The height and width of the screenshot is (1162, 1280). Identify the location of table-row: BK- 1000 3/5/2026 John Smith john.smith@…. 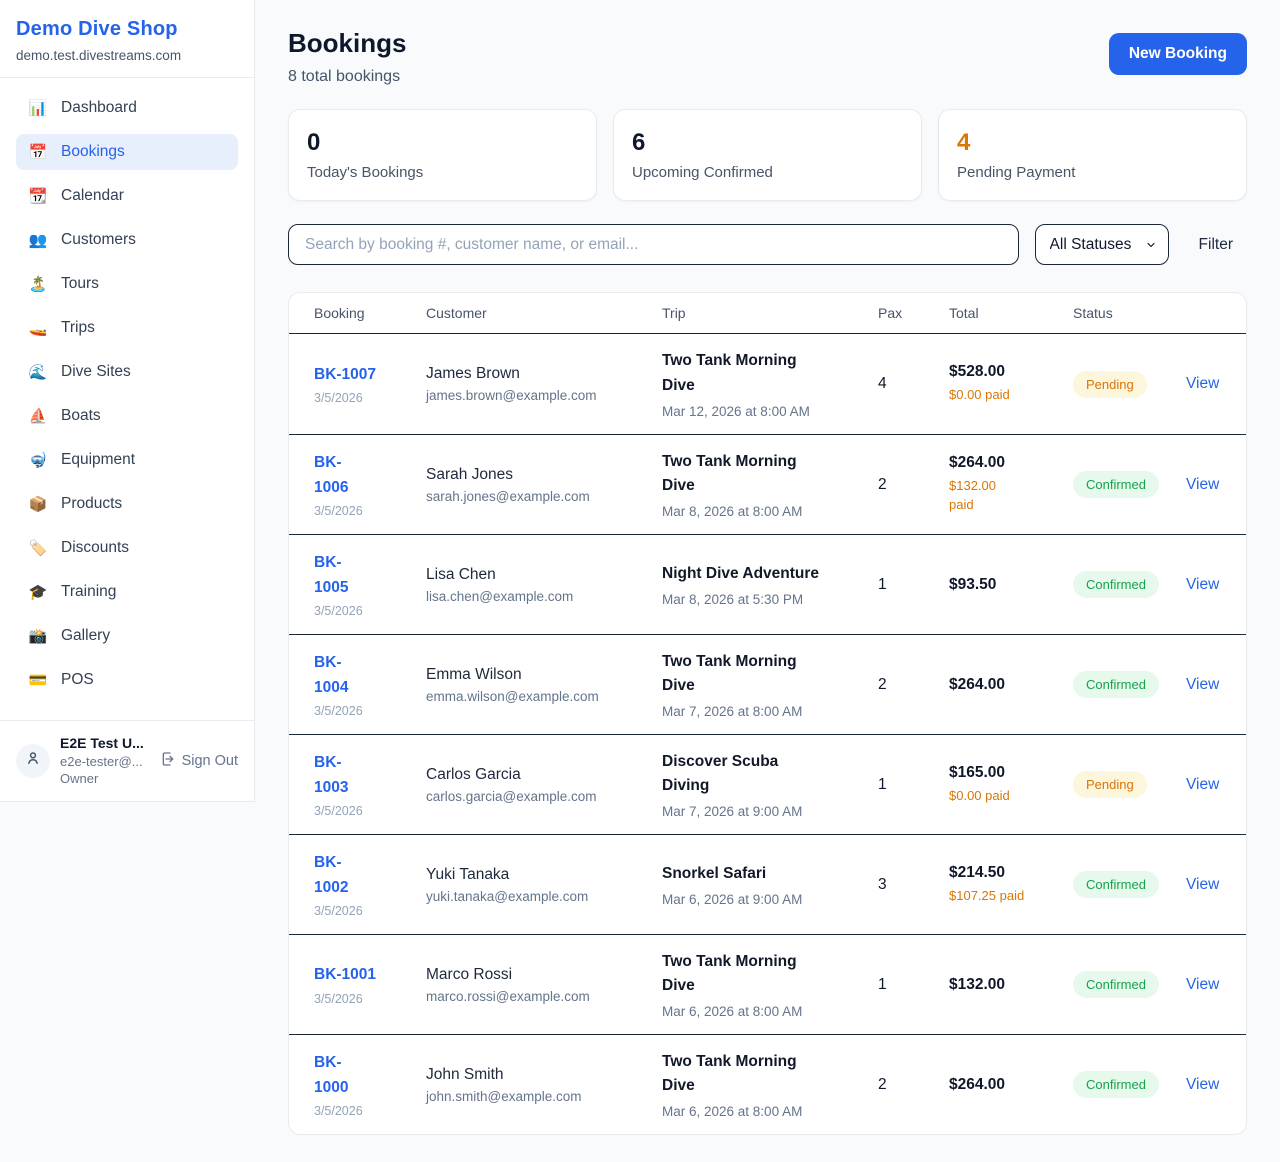
(767, 1084).